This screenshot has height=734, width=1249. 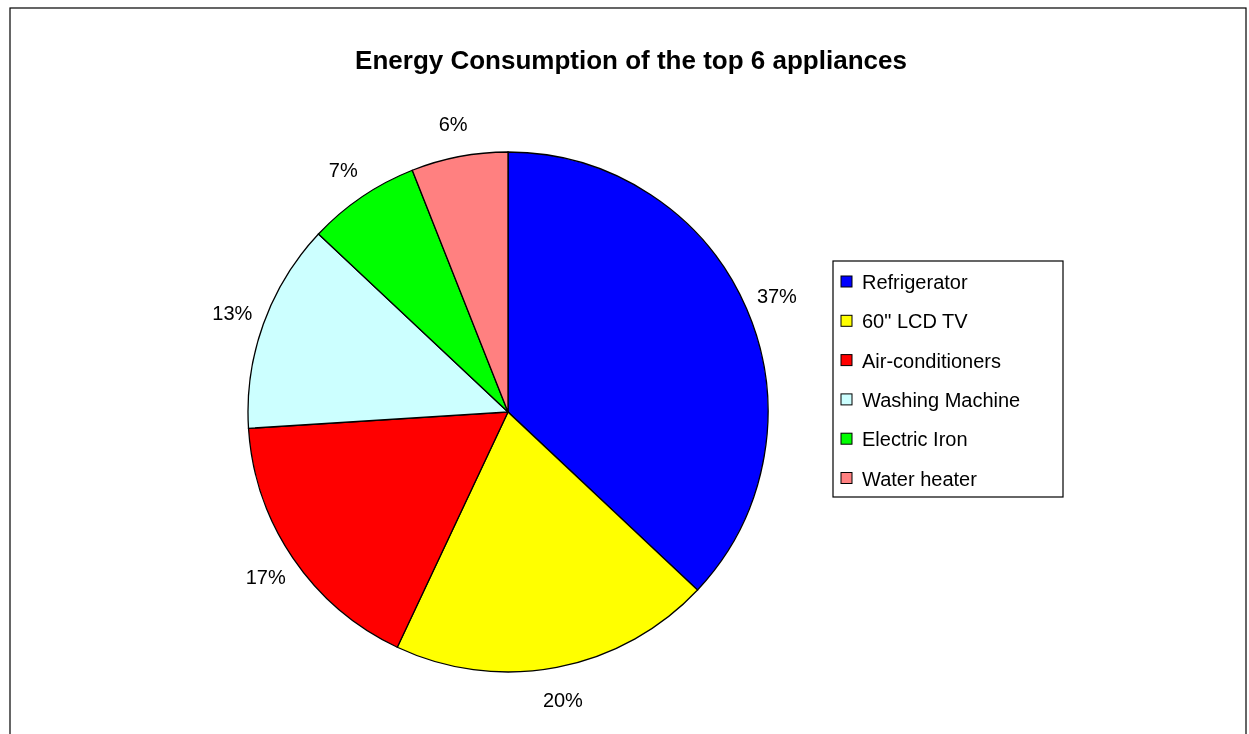 I want to click on legend-label: Water heater, so click(x=920, y=478).